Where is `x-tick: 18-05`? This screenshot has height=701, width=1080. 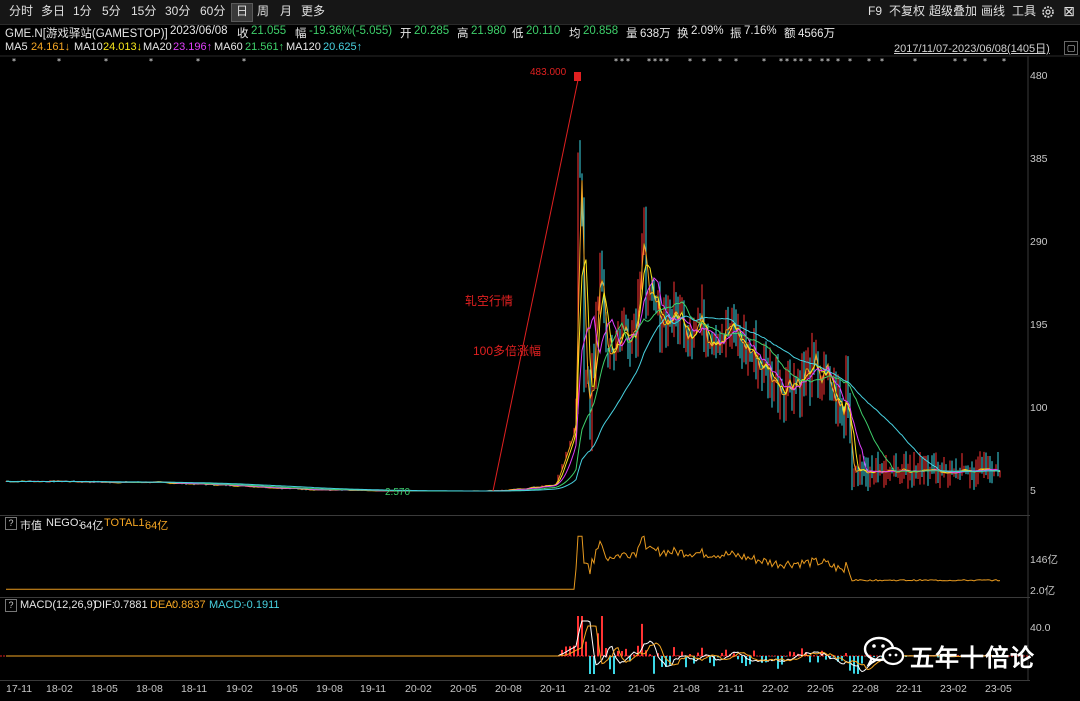 x-tick: 18-05 is located at coordinates (104, 689).